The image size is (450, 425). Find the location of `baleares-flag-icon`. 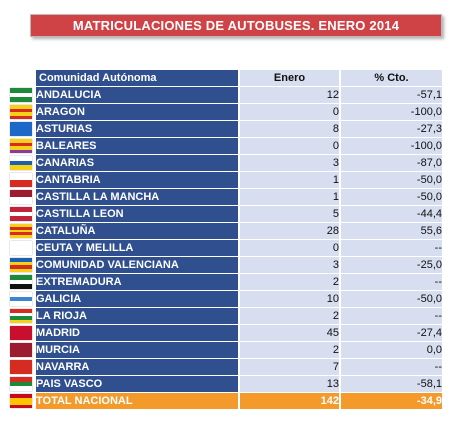

baleares-flag-icon is located at coordinates (21, 146).